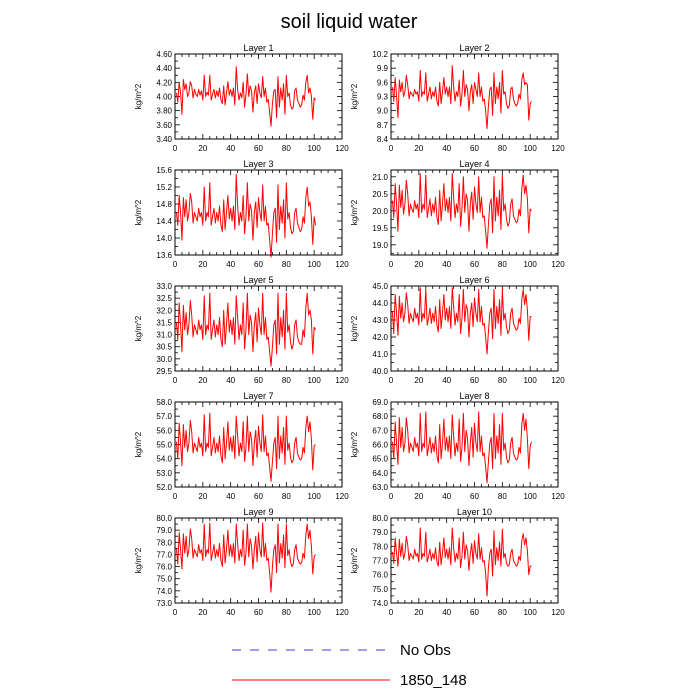 The width and height of the screenshot is (700, 700). What do you see at coordinates (383, 68) in the screenshot?
I see `y-tick-label: 9.9` at bounding box center [383, 68].